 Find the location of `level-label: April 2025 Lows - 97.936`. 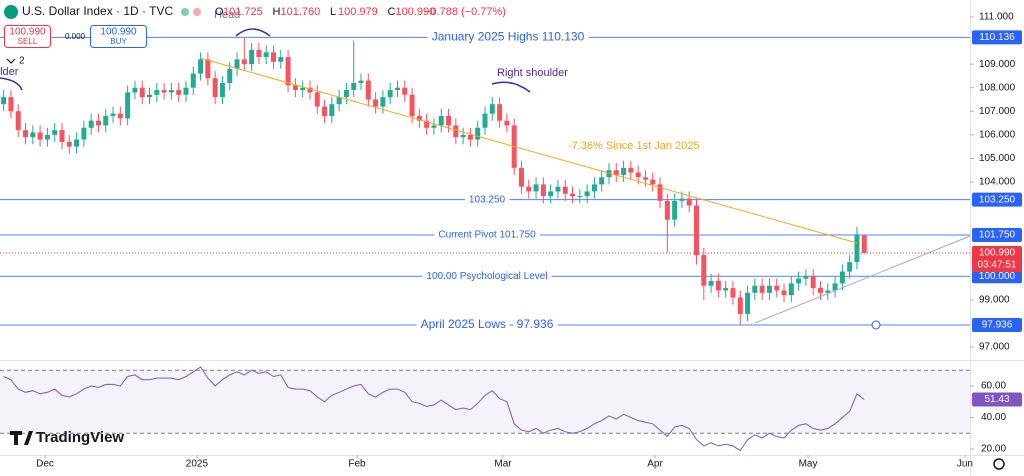

level-label: April 2025 Lows - 97.936 is located at coordinates (487, 324).